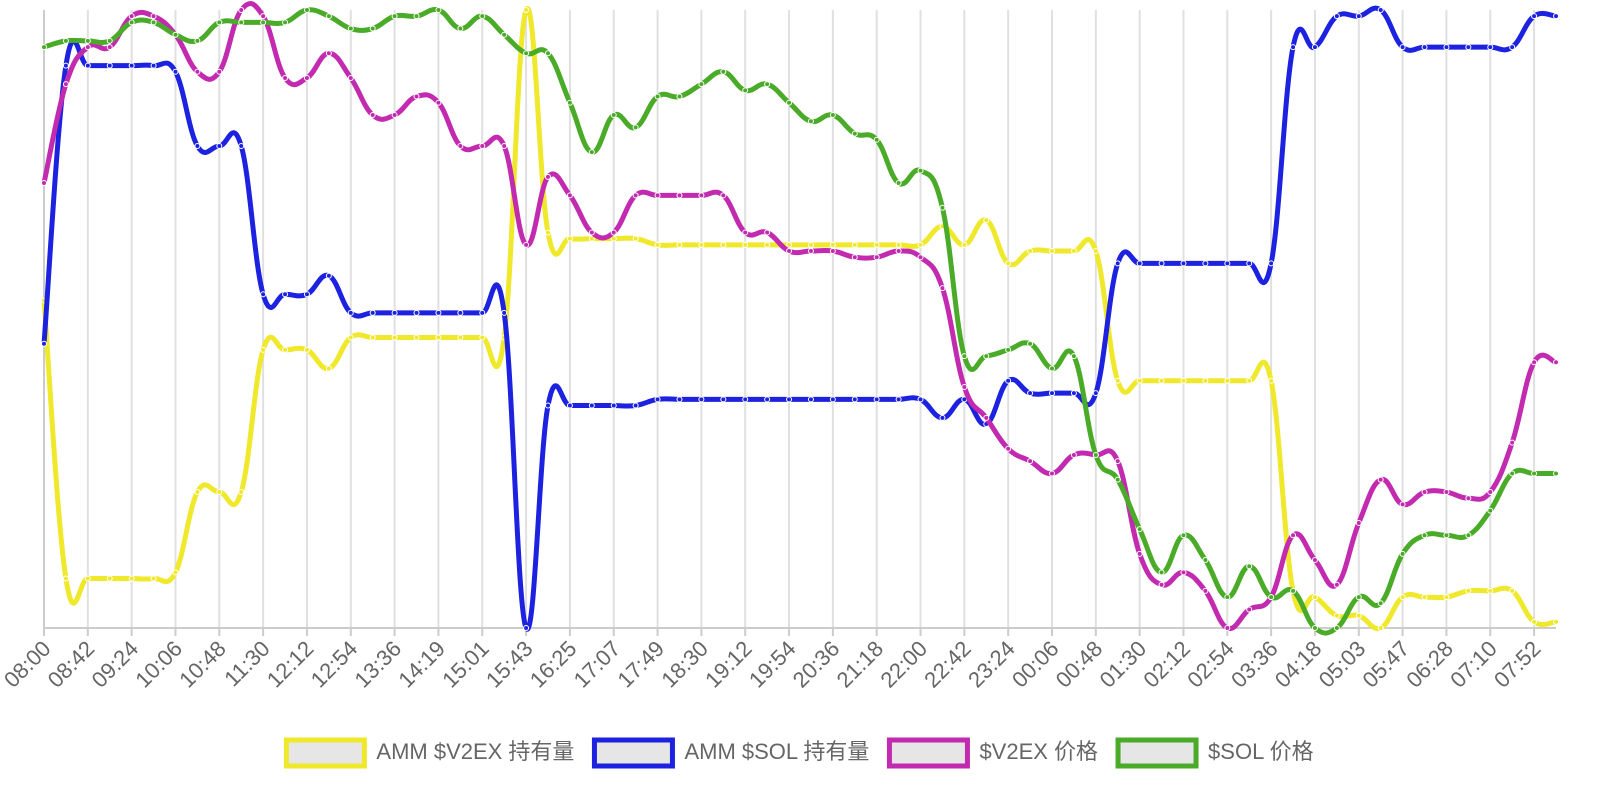 This screenshot has height=800, width=1600. Describe the element at coordinates (465, 664) in the screenshot. I see `x-tick-label: 15:01` at that location.